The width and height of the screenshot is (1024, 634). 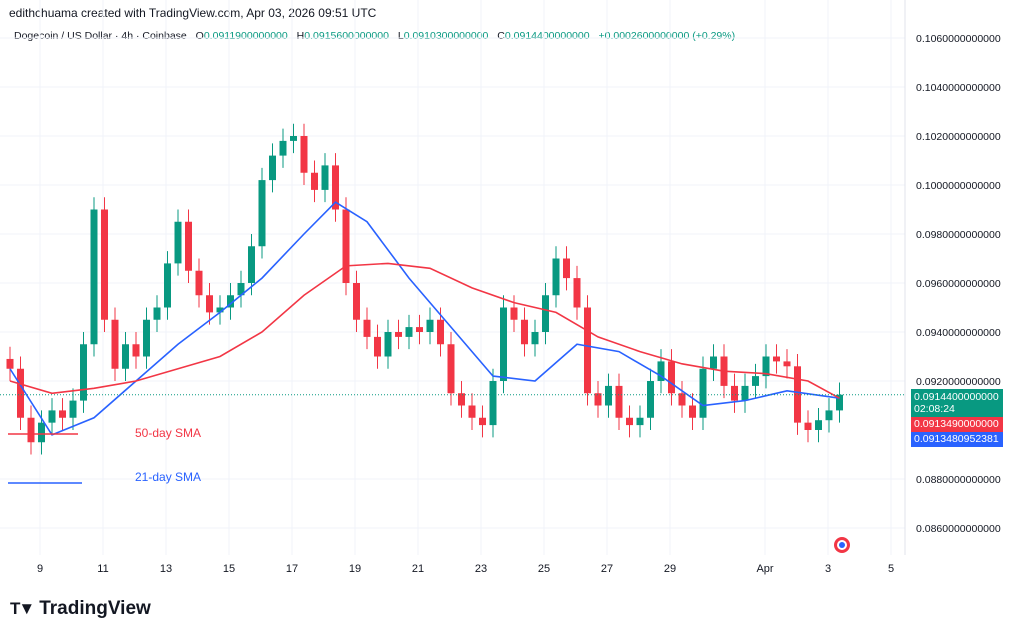 What do you see at coordinates (764, 569) in the screenshot?
I see `x-tick-label: Apr` at bounding box center [764, 569].